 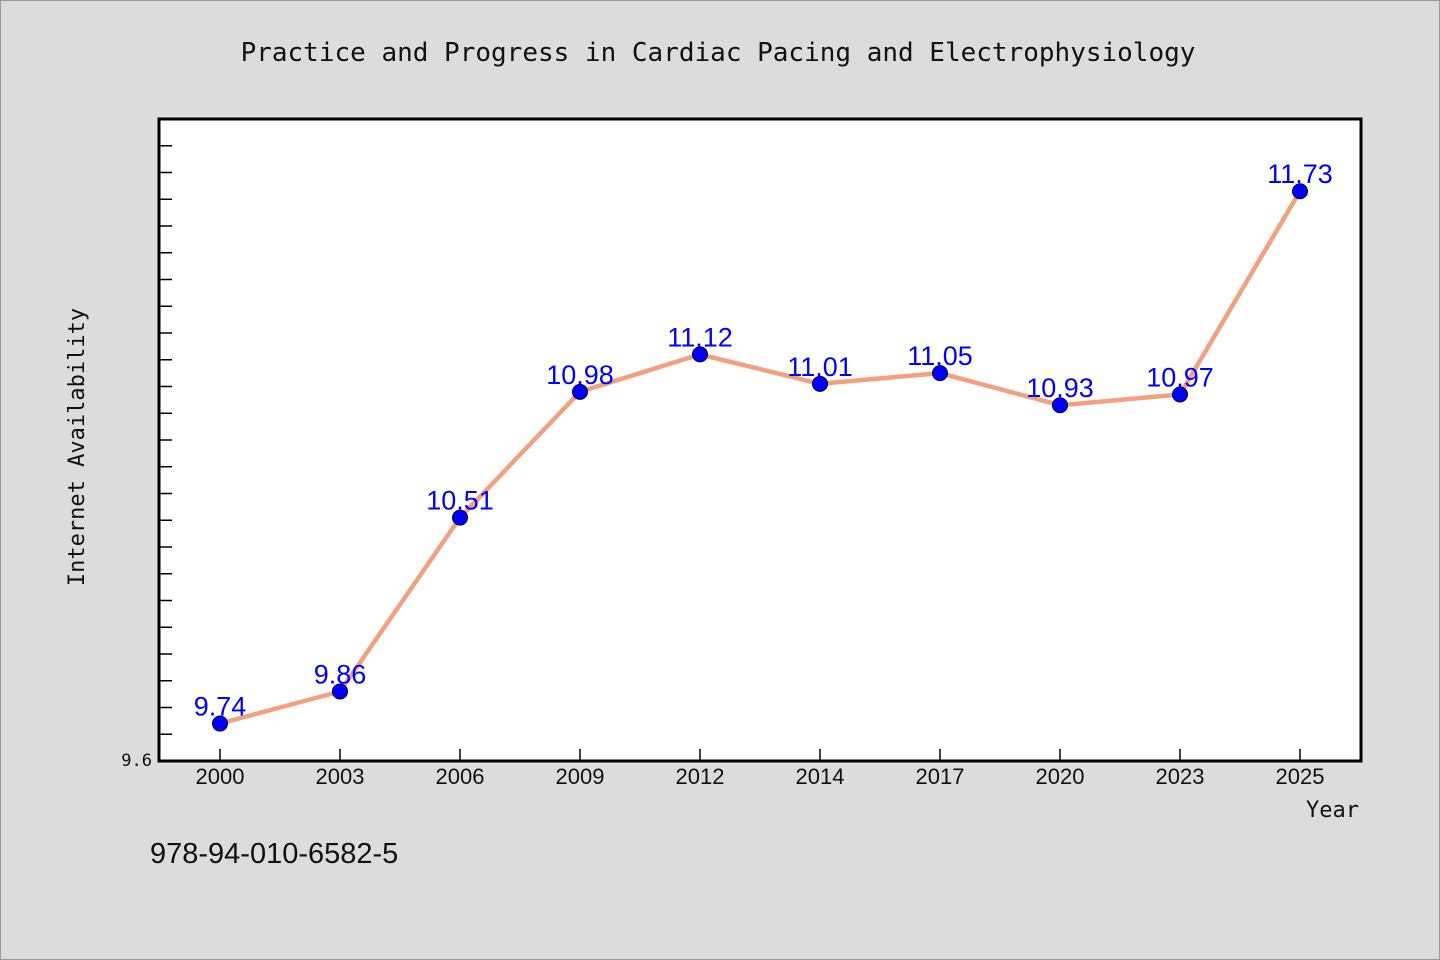 I want to click on x-axis-ticks, so click(x=760, y=755).